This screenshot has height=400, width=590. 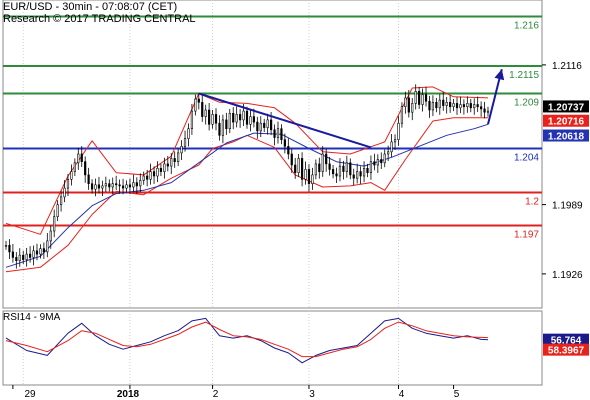 I want to click on y-tick-label: 1.1989, so click(x=567, y=206).